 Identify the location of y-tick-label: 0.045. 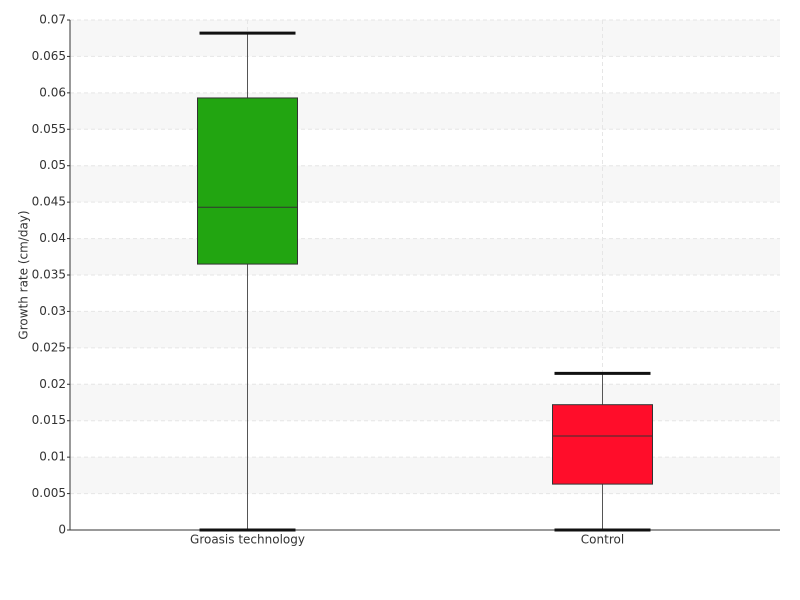
(49, 202).